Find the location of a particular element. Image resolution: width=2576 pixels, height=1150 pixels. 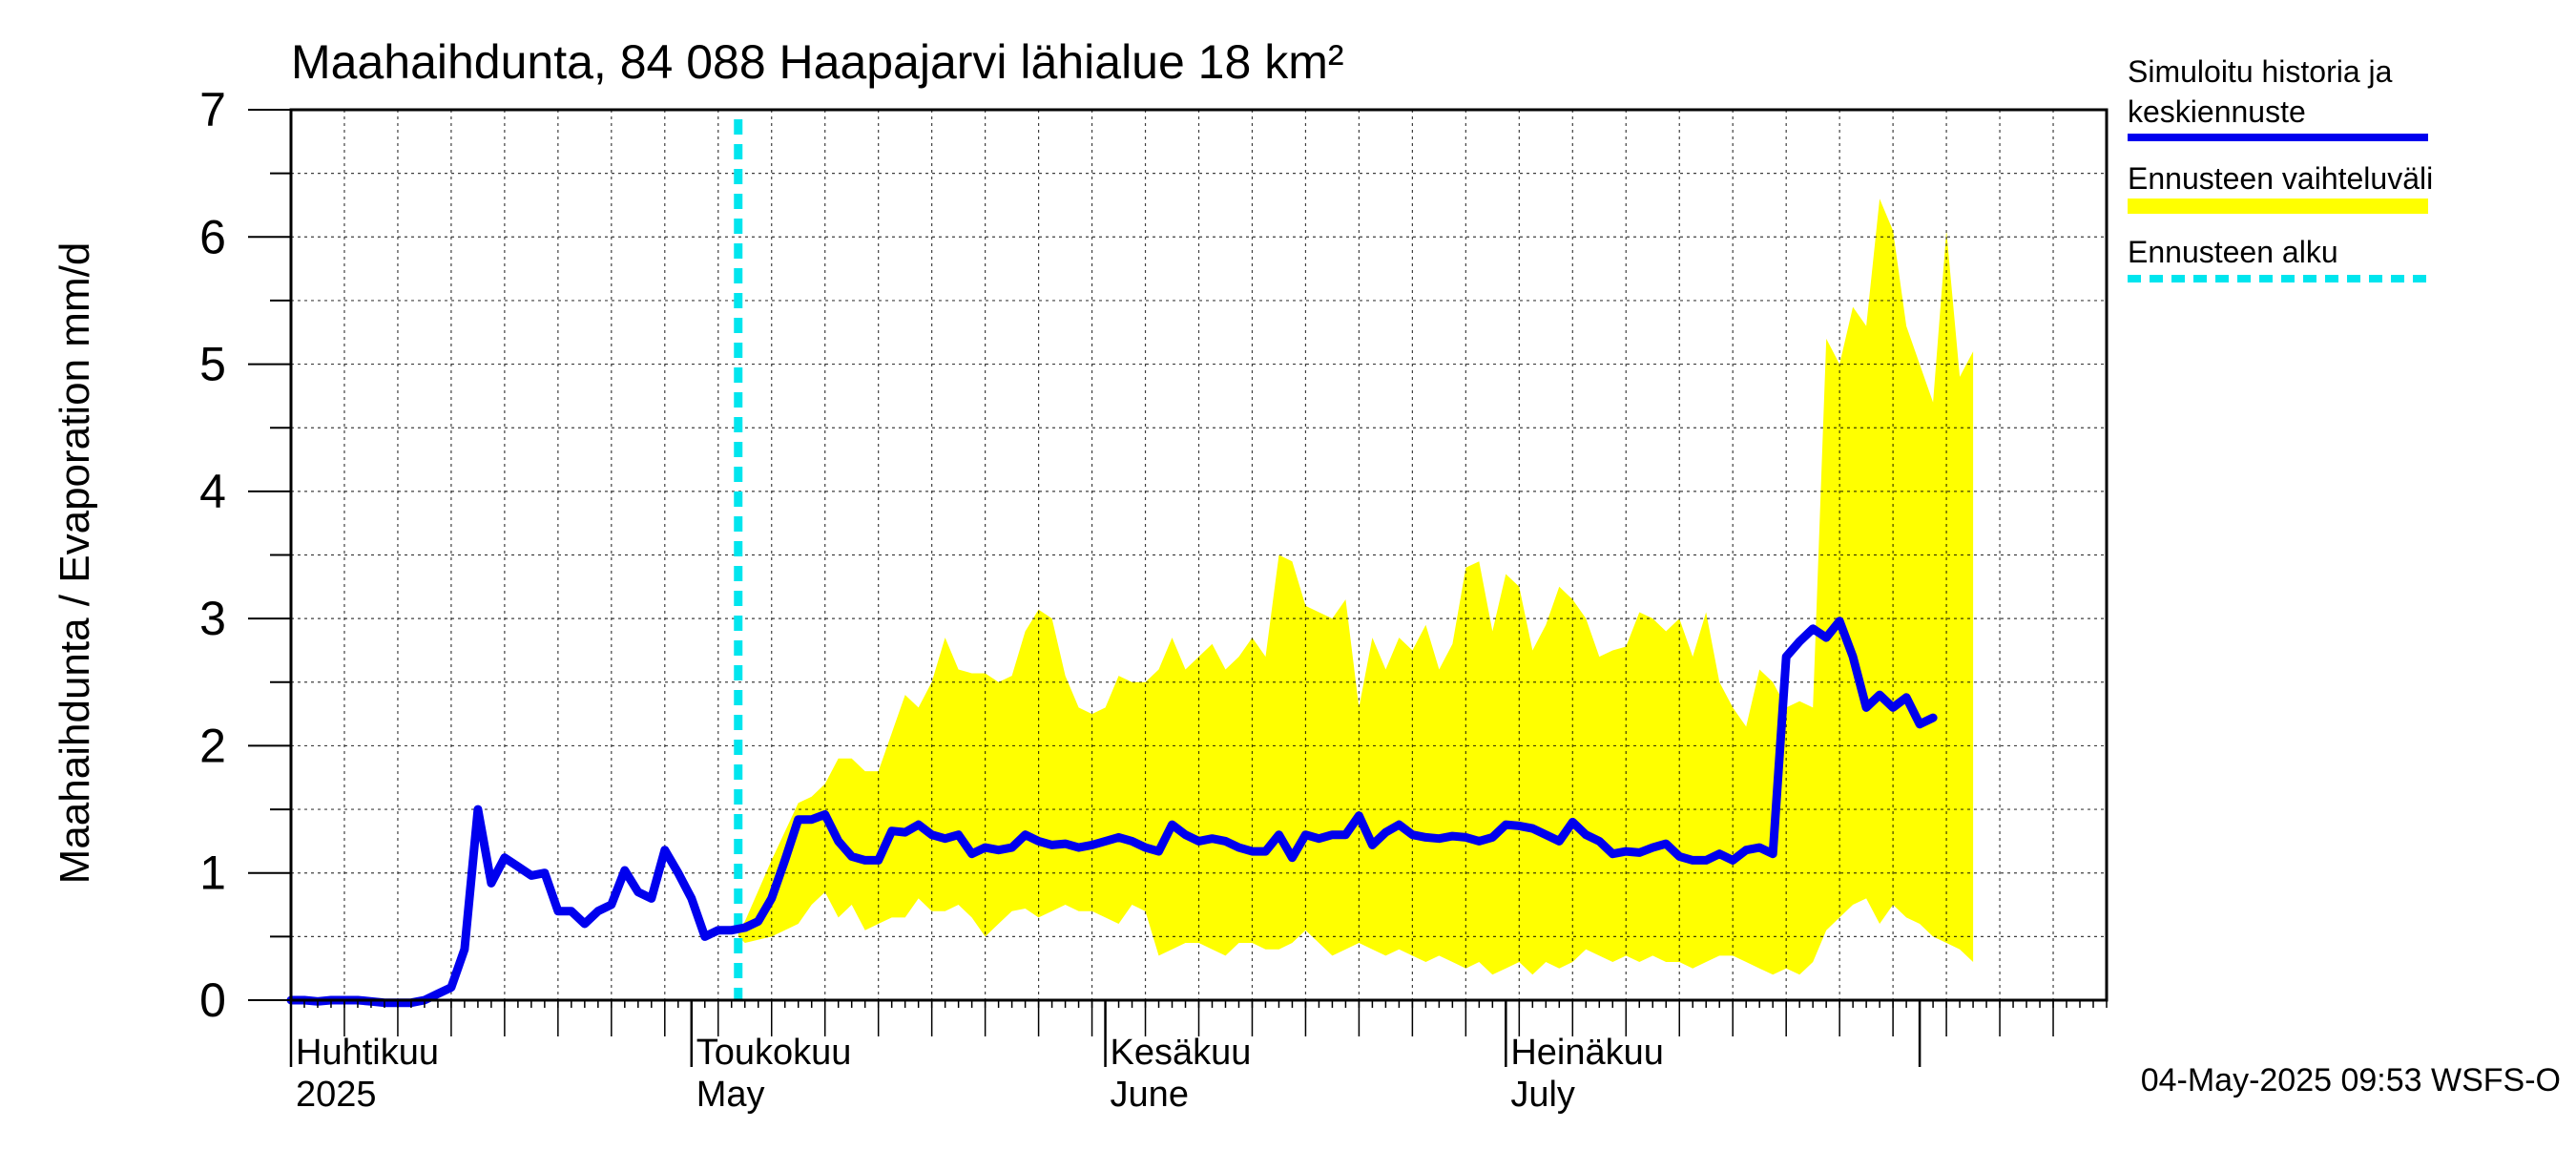

month-label-en: 2025 is located at coordinates (336, 1095).